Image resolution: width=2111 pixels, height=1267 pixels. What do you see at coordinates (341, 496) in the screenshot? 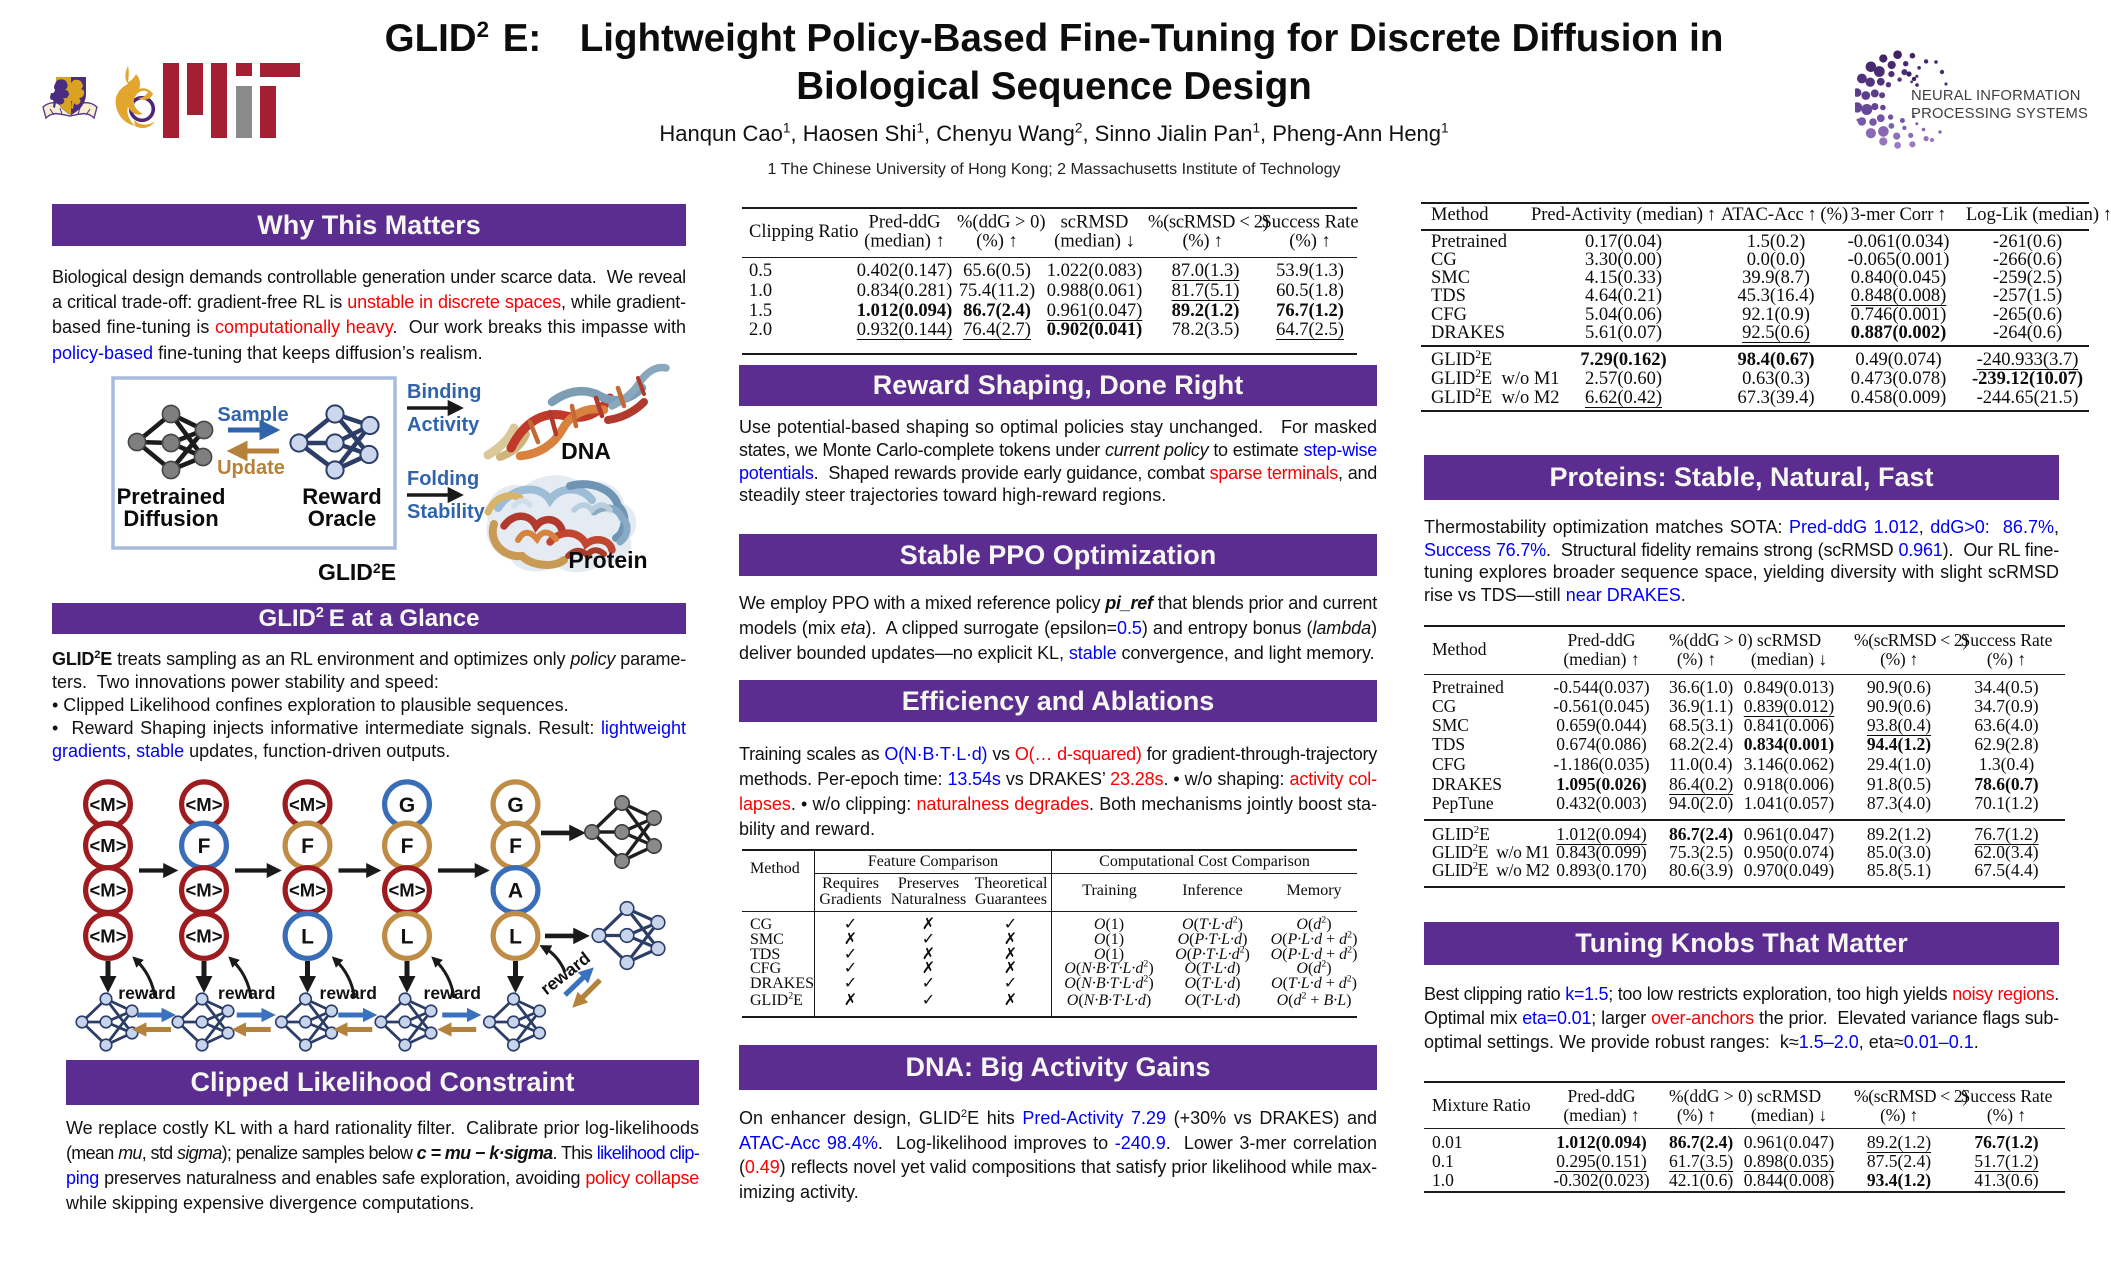
I see `svg-text: Reward` at bounding box center [341, 496].